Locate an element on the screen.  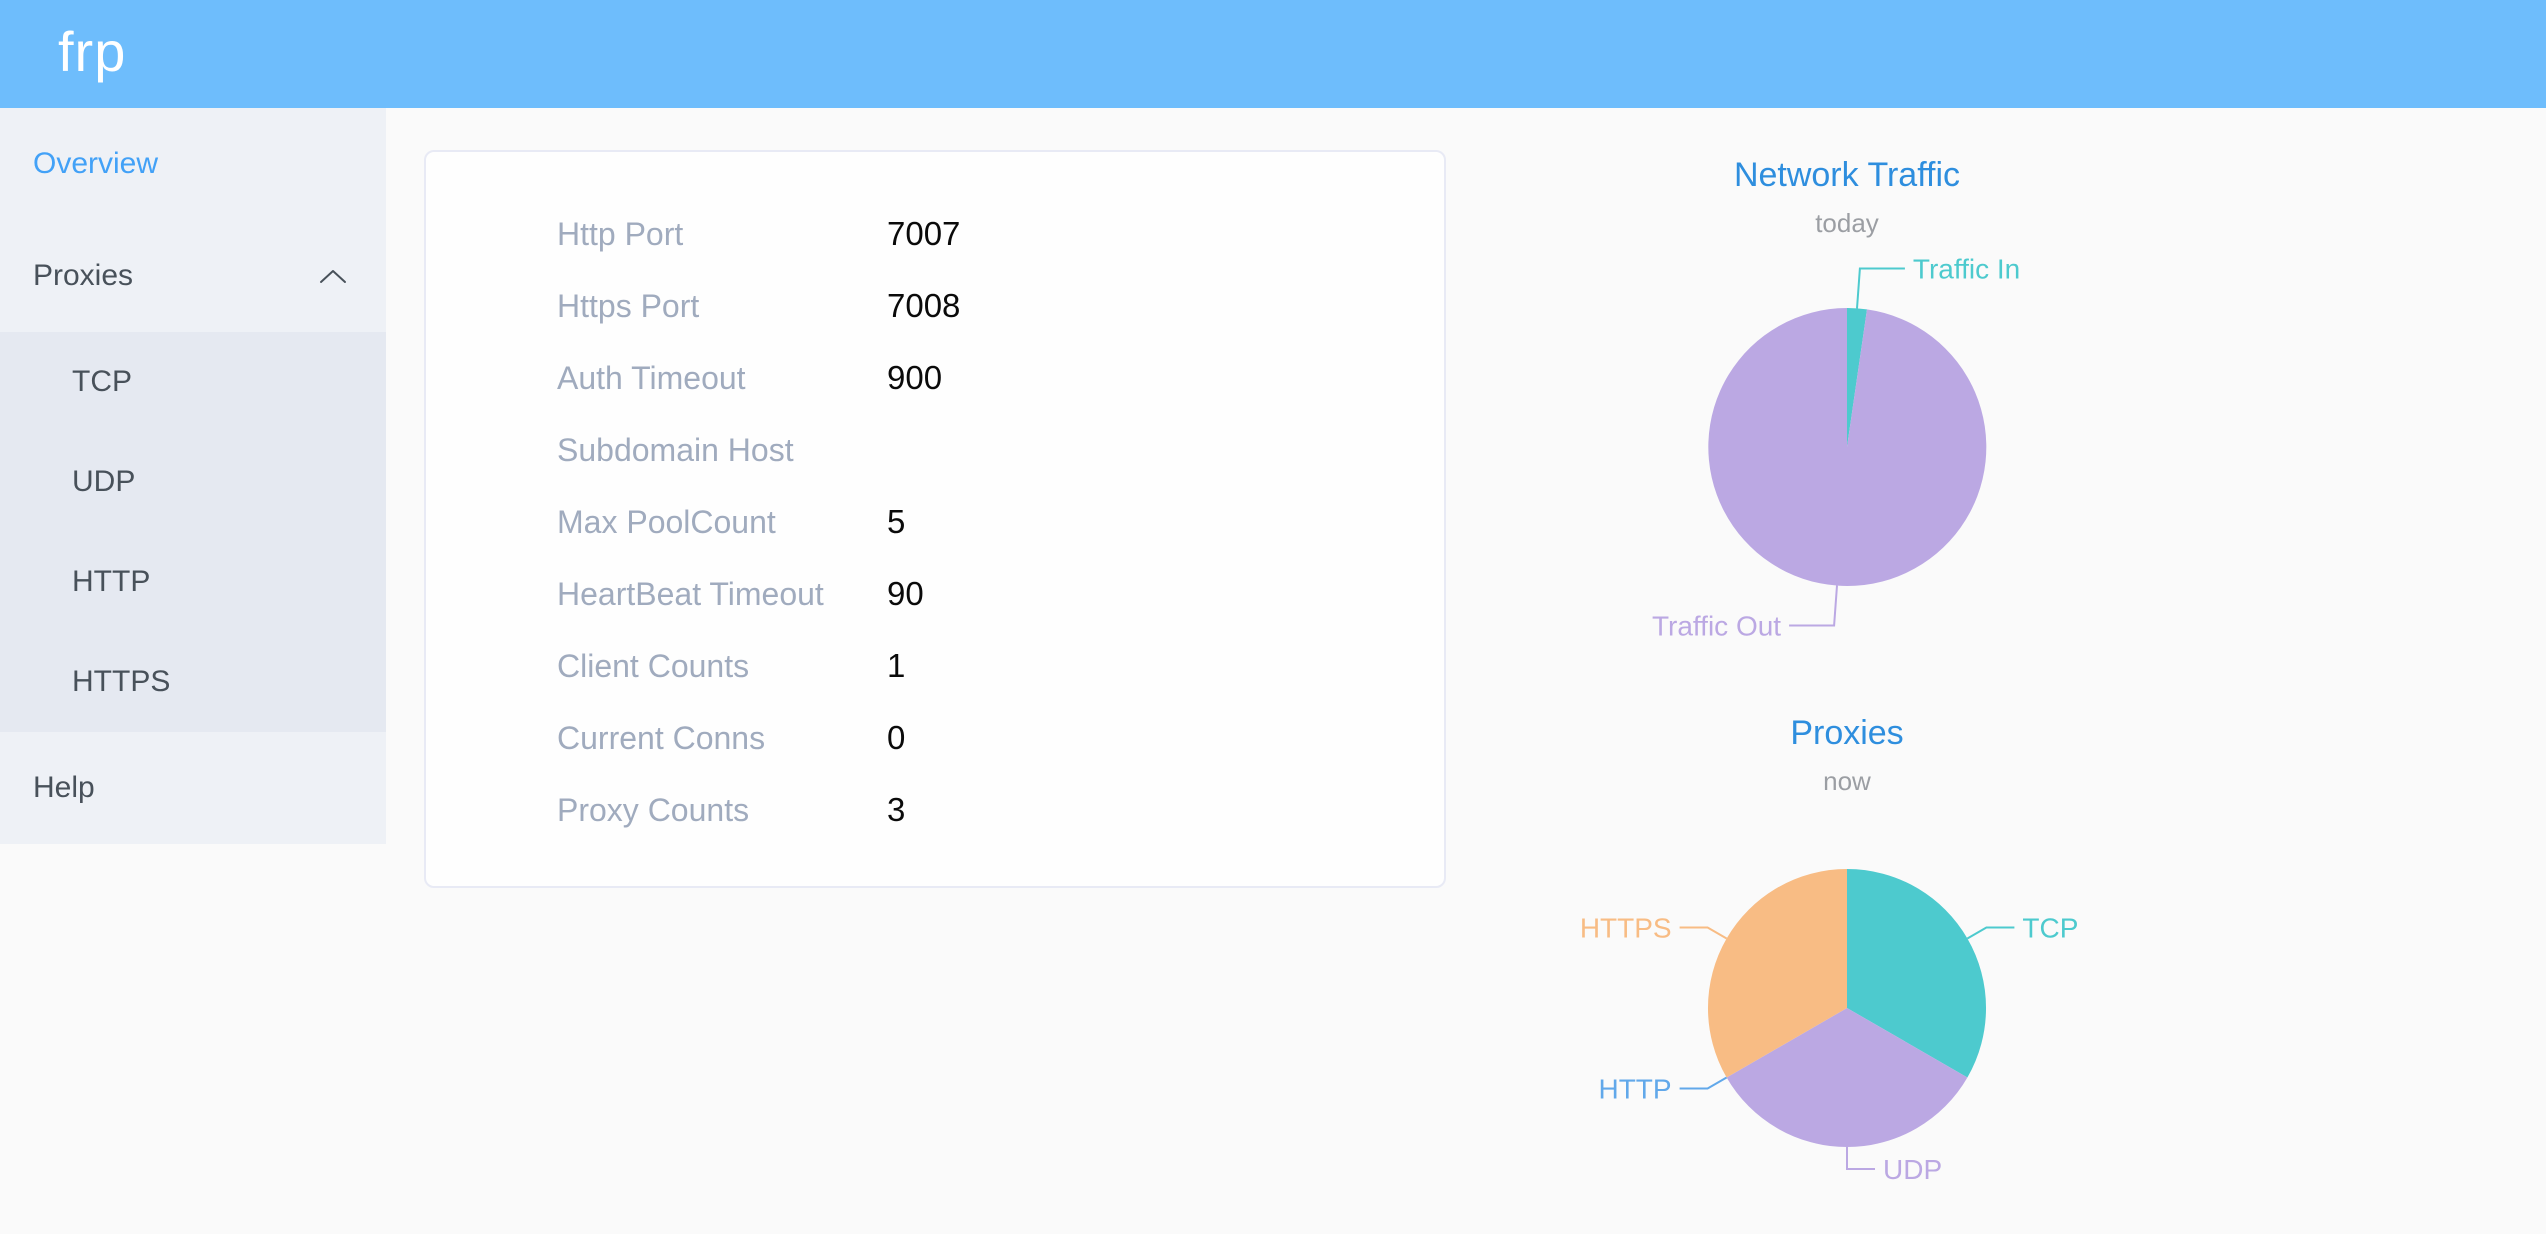
info-label: Client Counts is located at coordinates (653, 666).